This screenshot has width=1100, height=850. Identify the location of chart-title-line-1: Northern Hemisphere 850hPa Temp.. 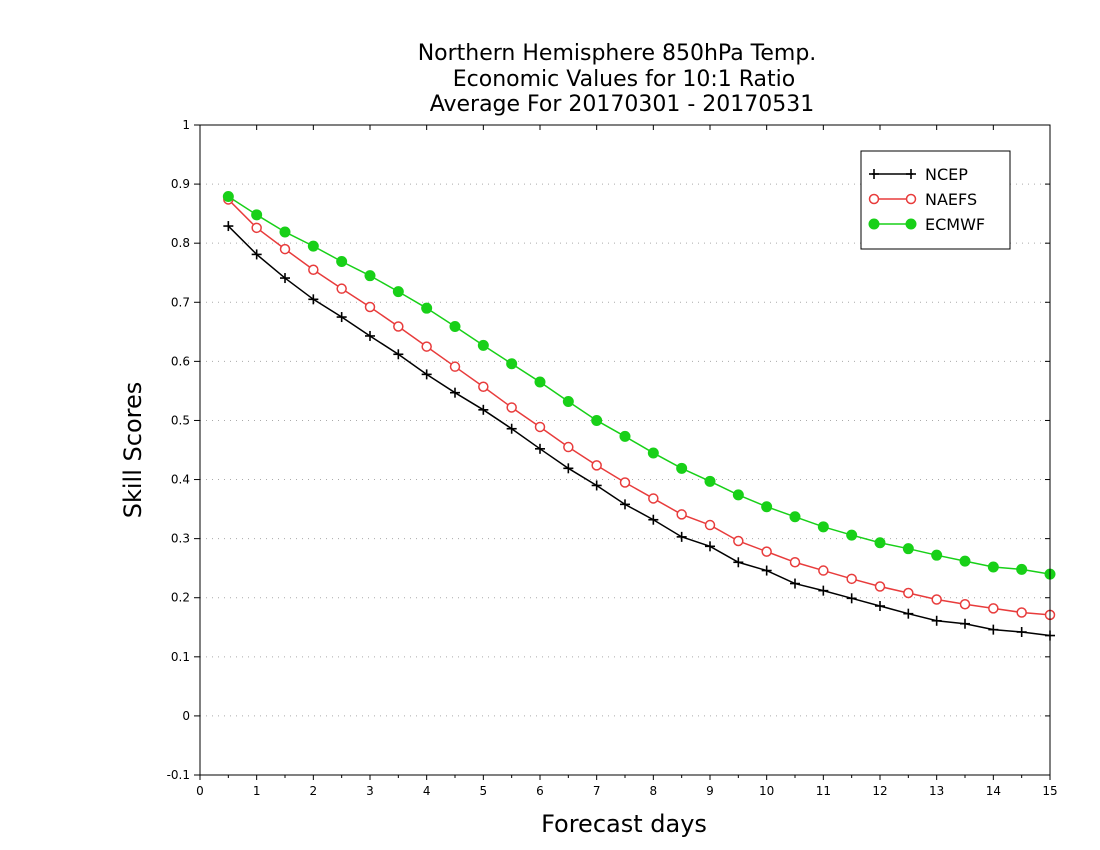
(617, 53).